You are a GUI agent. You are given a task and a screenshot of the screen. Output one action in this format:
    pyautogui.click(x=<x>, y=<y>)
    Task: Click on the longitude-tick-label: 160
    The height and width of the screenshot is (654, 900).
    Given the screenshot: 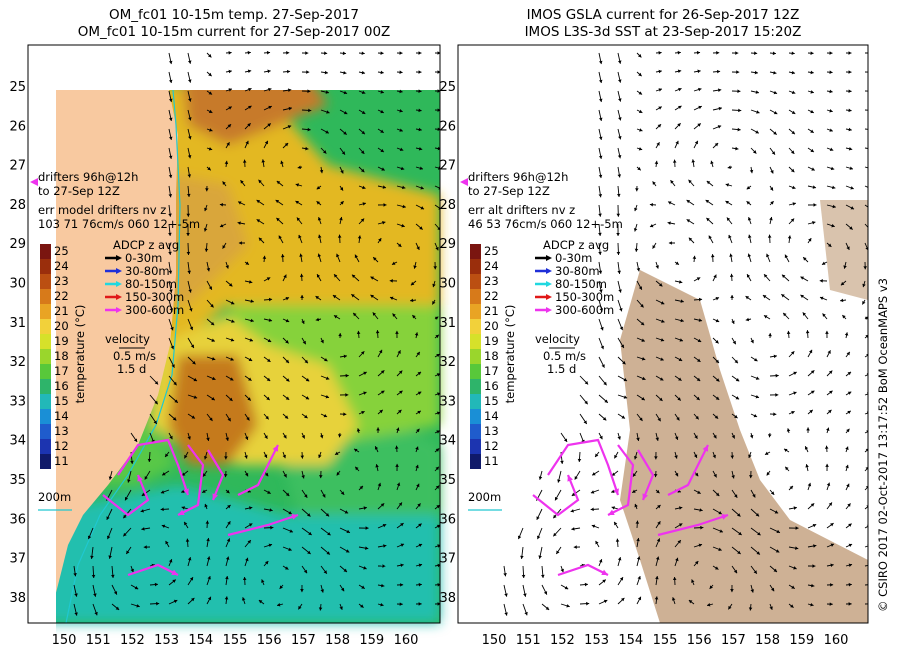 What is the action you would take?
    pyautogui.click(x=836, y=640)
    